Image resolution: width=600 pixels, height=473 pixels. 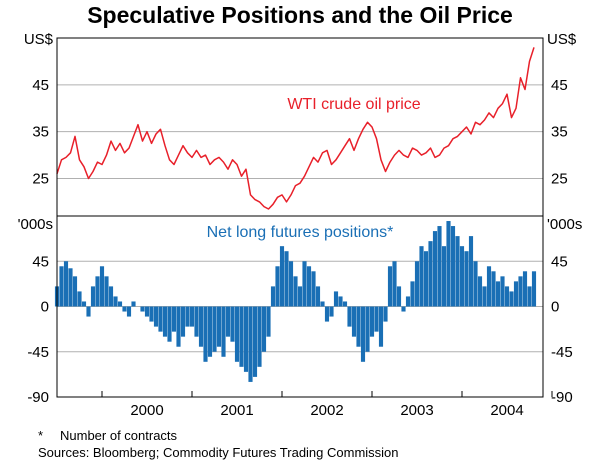 What do you see at coordinates (562, 352) in the screenshot?
I see `bottom-y-tick-label-right: -45` at bounding box center [562, 352].